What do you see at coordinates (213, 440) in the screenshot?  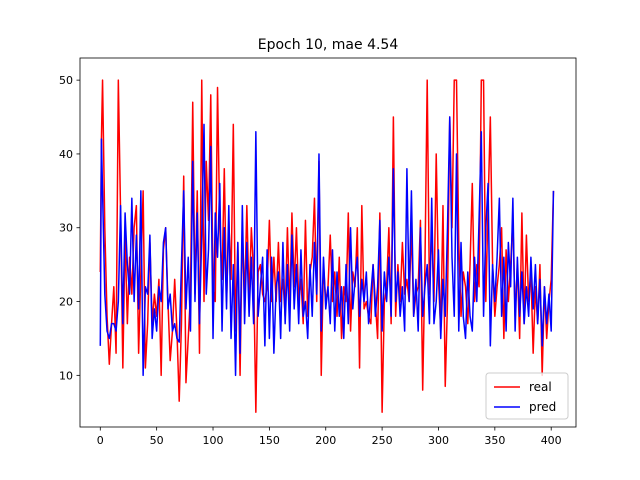 I see `x-tick-label: 100` at bounding box center [213, 440].